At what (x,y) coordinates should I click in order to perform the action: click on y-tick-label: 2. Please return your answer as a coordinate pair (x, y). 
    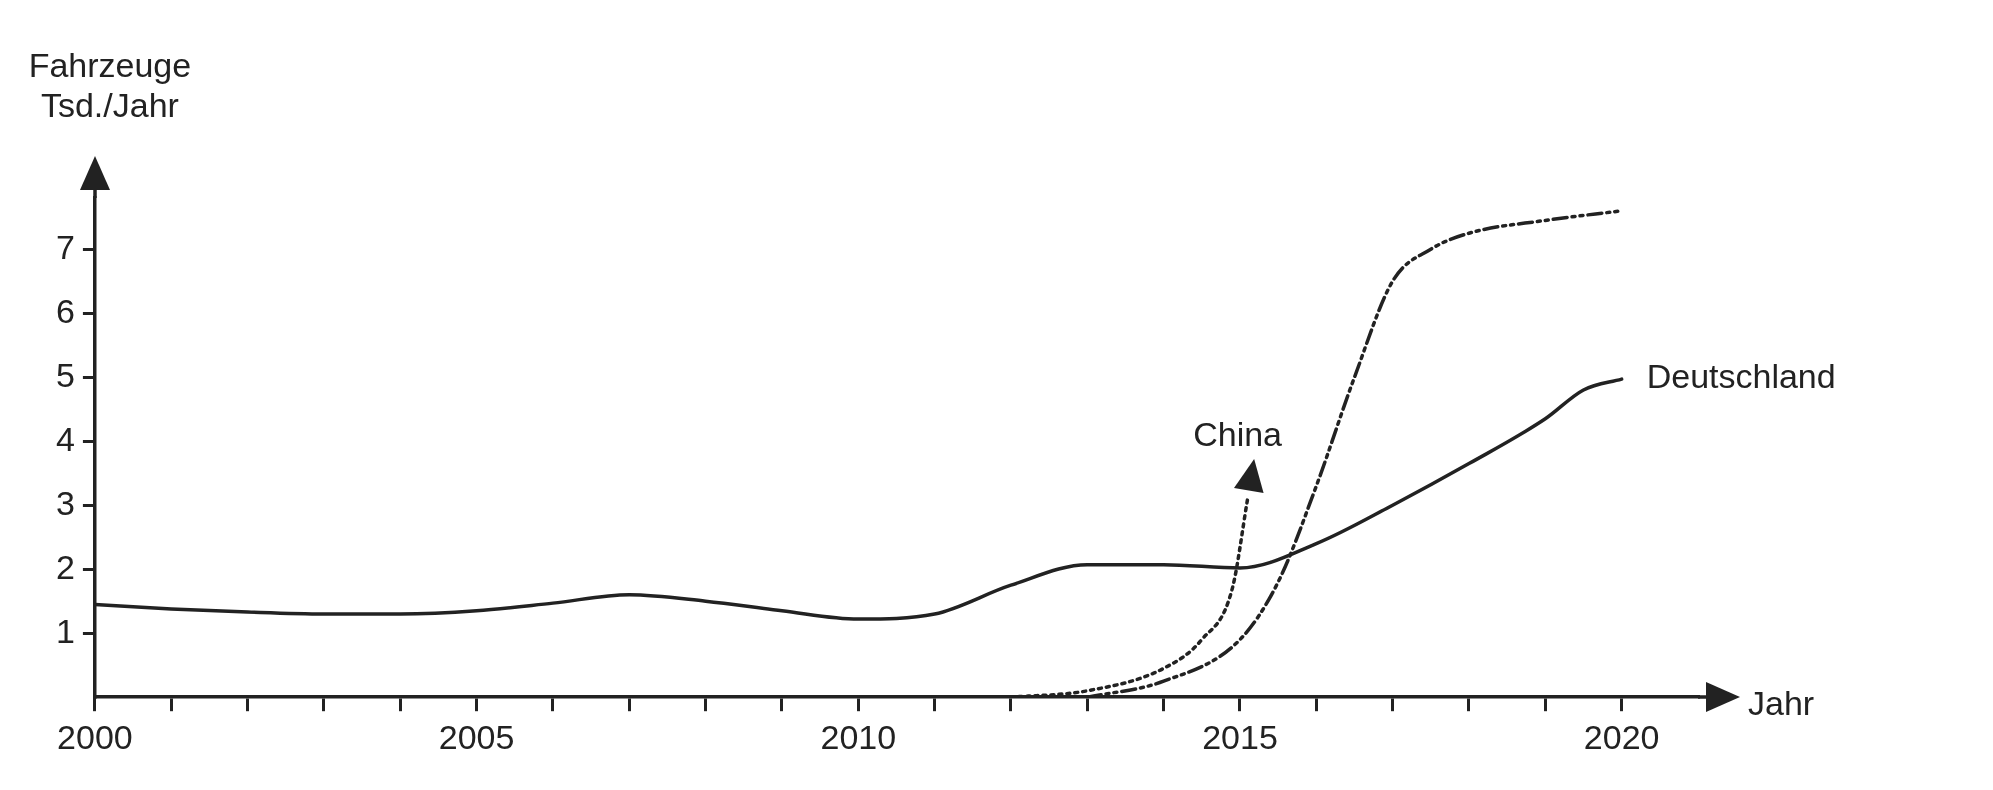
    Looking at the image, I should click on (65, 566).